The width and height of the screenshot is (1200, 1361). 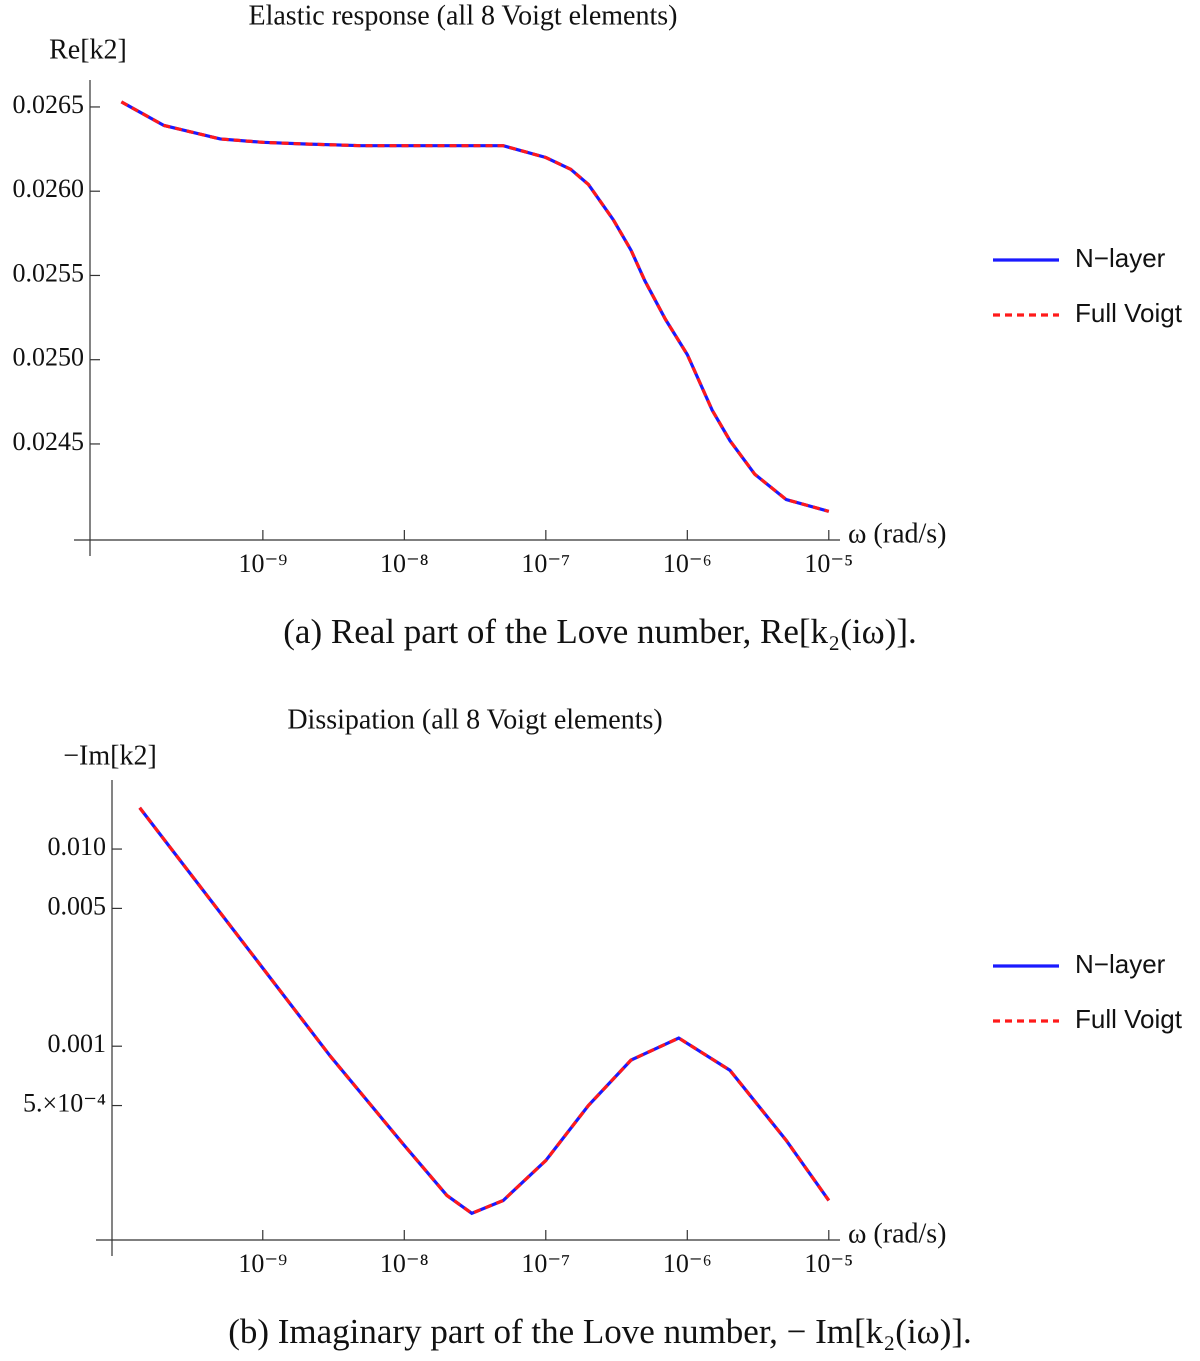 I want to click on y-tick-label: 0.0250, so click(x=49, y=357).